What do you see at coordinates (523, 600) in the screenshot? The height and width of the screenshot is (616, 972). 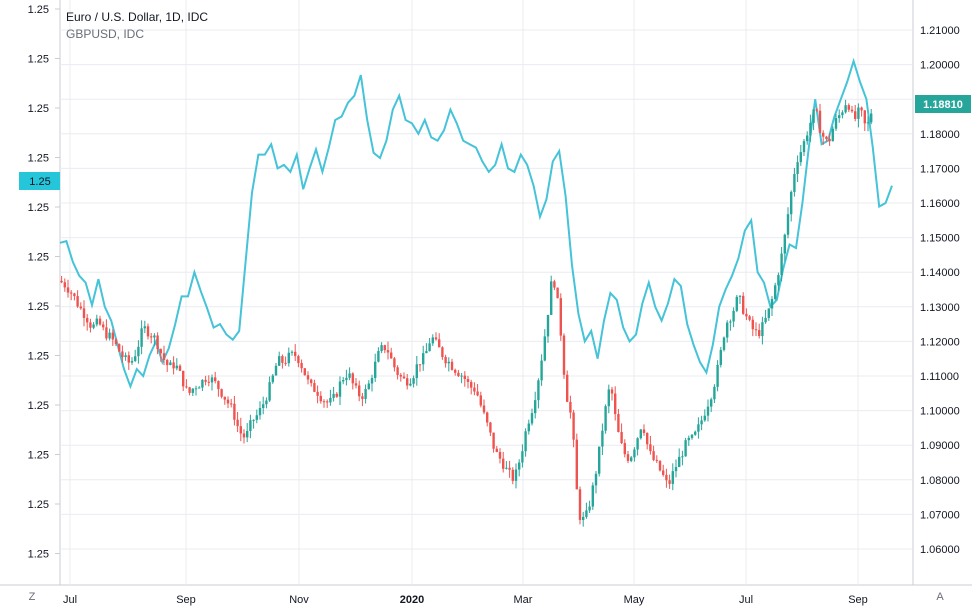 I see `time-tick-label: Mar` at bounding box center [523, 600].